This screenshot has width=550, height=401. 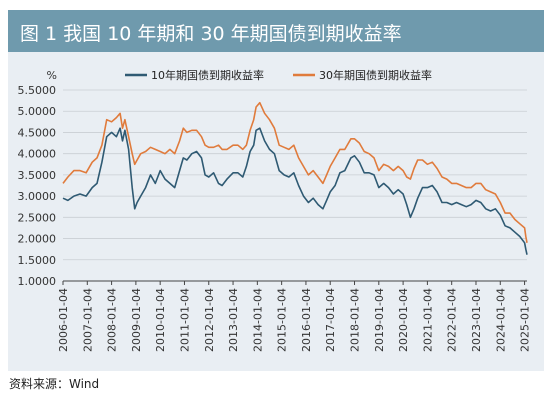 I want to click on y-tick-label: 1.5000, so click(x=37, y=260).